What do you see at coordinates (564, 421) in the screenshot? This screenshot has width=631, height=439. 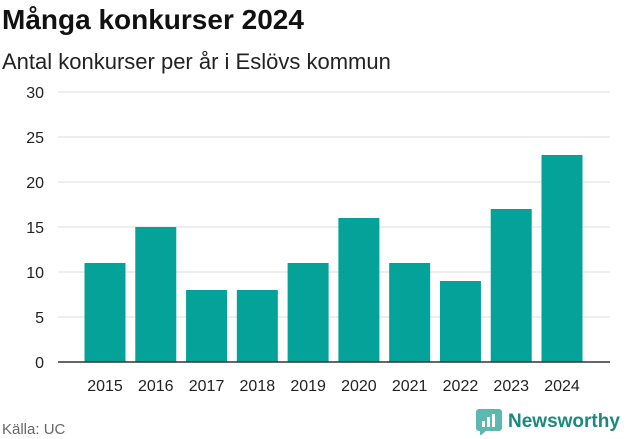 I see `brand-name: Newsworthy` at bounding box center [564, 421].